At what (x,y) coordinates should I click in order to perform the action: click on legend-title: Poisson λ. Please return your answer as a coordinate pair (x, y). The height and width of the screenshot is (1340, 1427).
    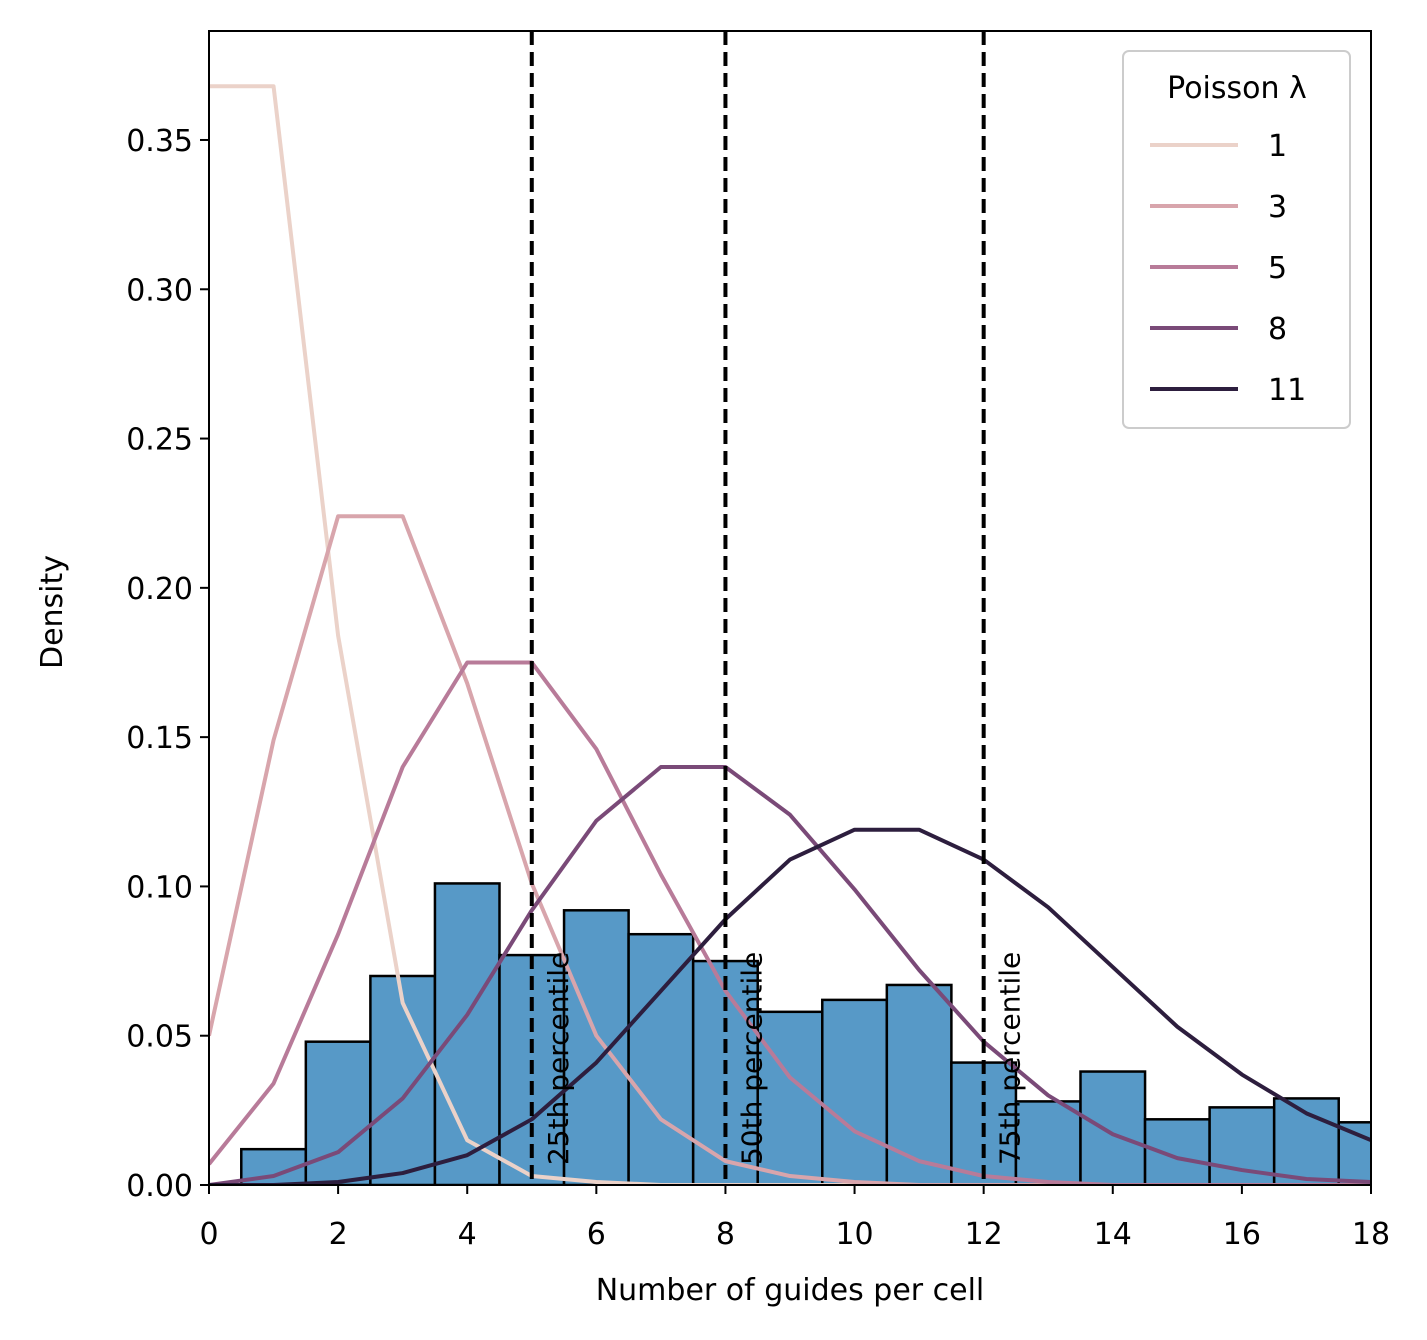
    Looking at the image, I should click on (1237, 88).